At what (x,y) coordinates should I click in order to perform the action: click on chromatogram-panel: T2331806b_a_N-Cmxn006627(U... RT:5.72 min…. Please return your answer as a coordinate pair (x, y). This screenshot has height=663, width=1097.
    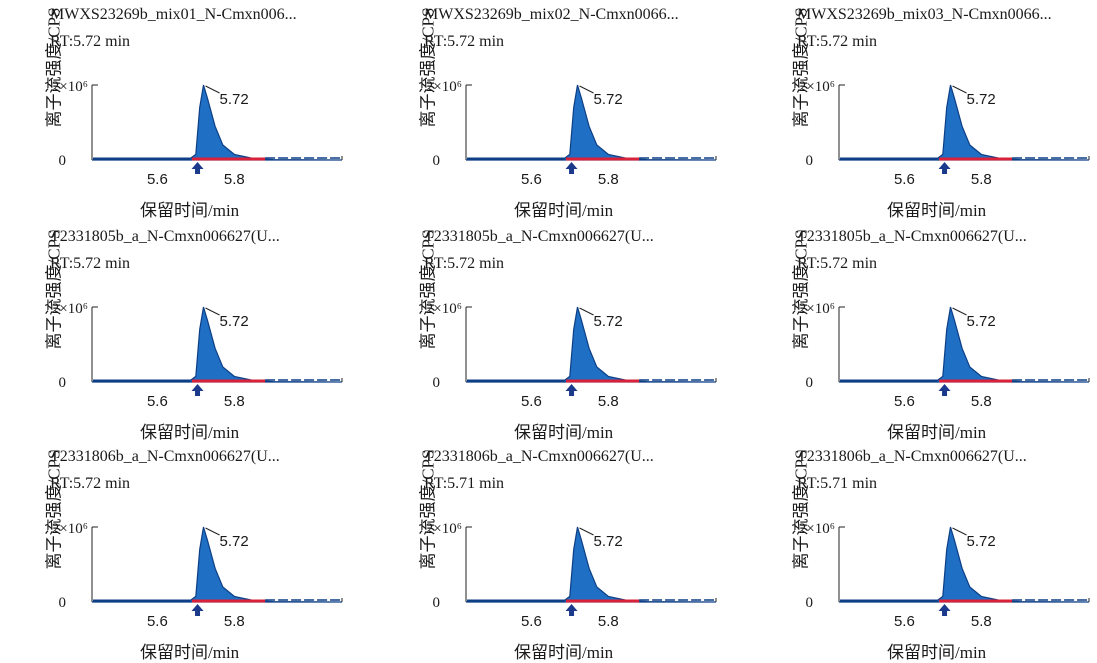
    Looking at the image, I should click on (172, 552).